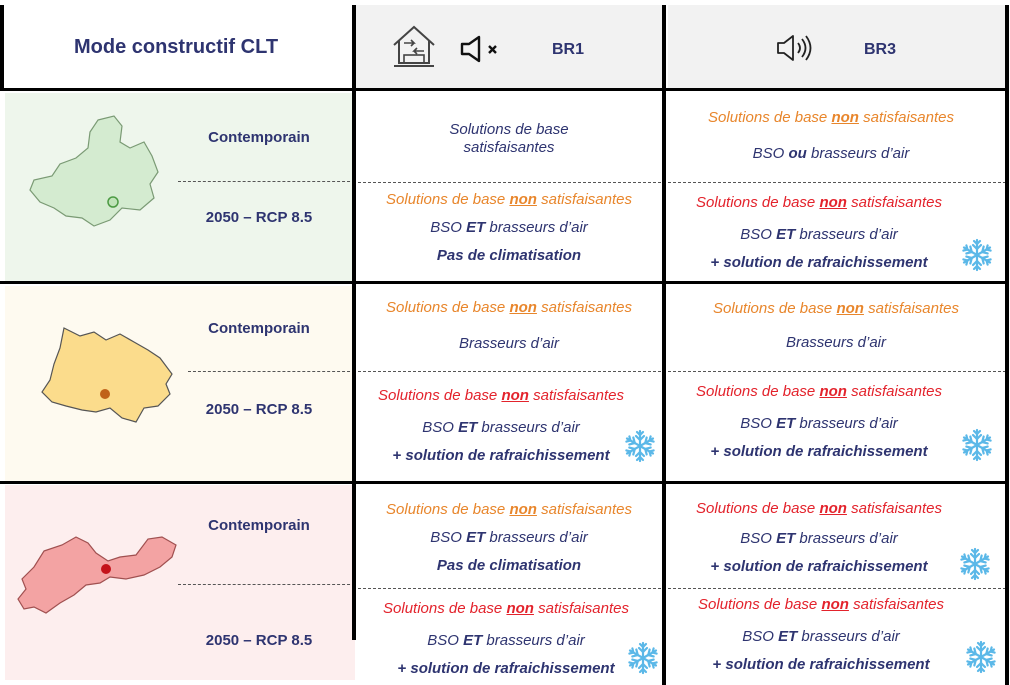 The height and width of the screenshot is (685, 1010). I want to click on grid-hline-header, so click(504, 89).